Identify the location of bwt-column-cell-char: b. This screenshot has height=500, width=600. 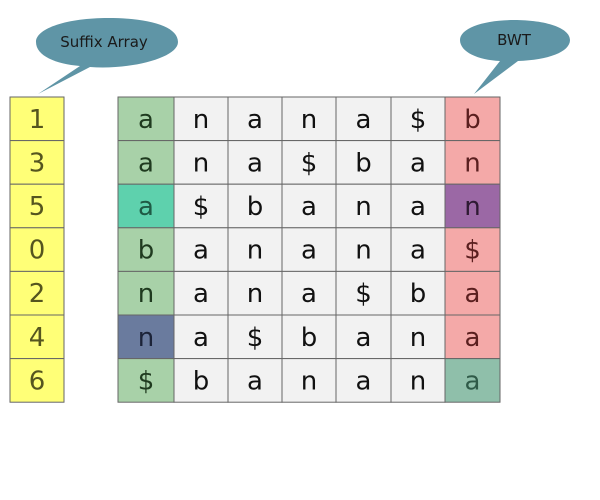
(472, 120).